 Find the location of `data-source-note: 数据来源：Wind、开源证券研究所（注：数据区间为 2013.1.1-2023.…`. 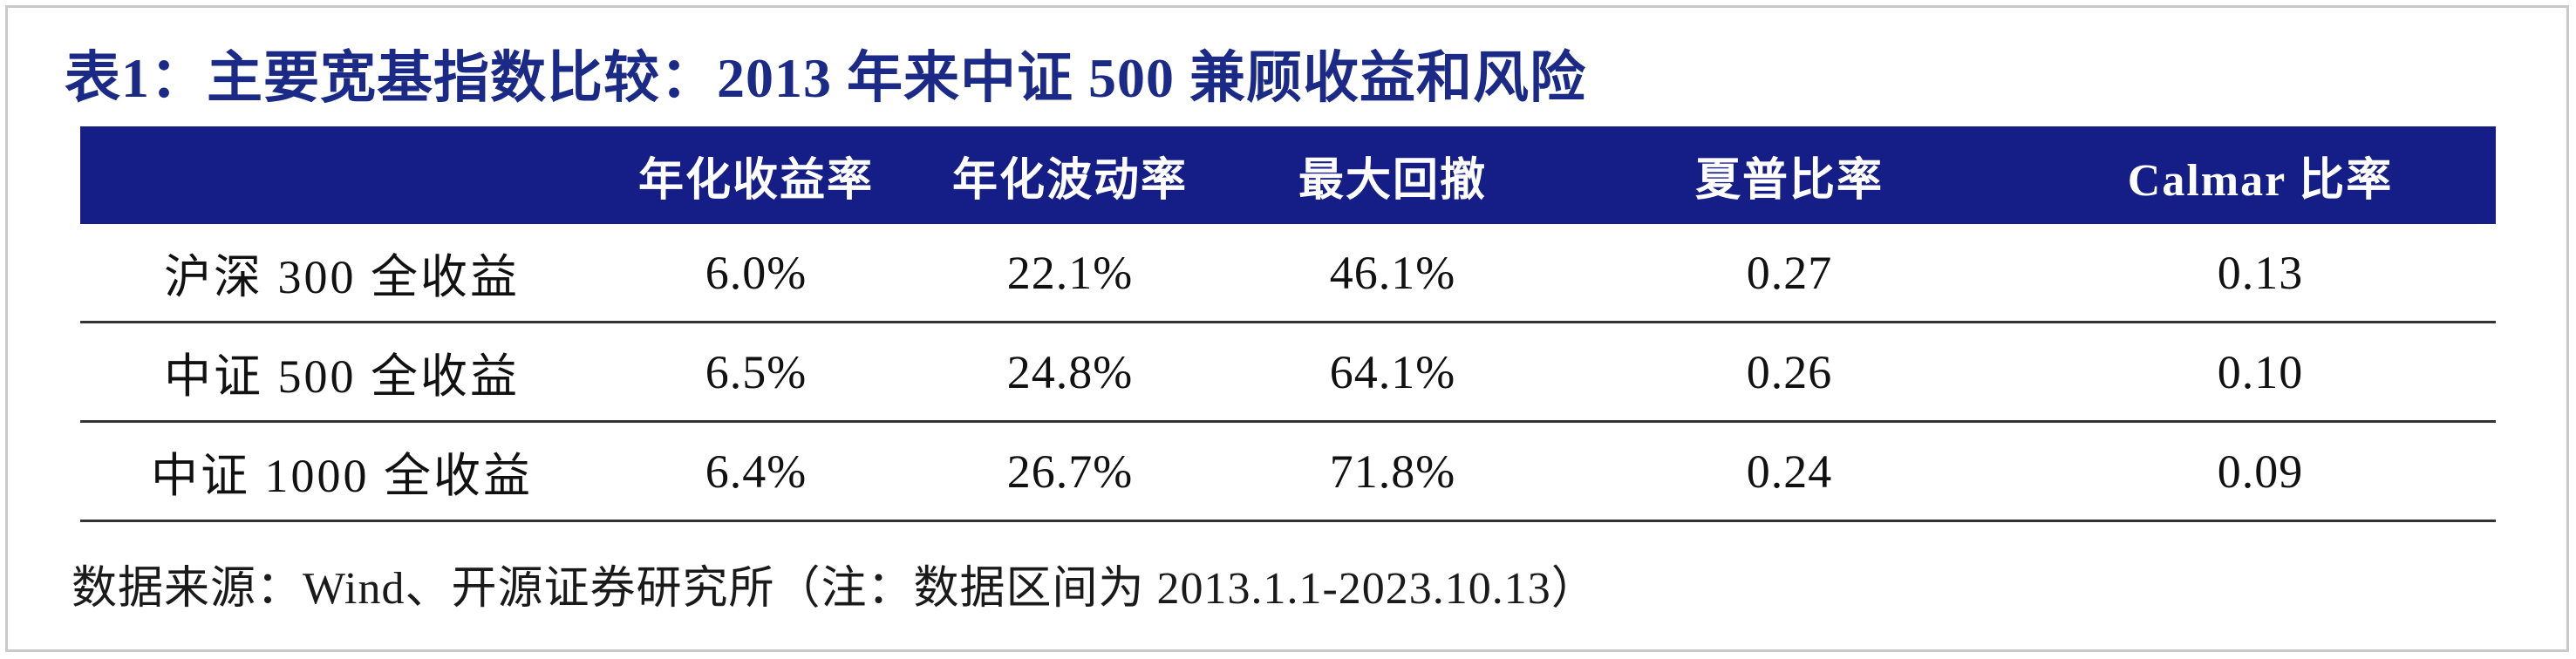

data-source-note: 数据来源：Wind、开源证券研究所（注：数据区间为 2013.1.1-2023.… is located at coordinates (835, 589).